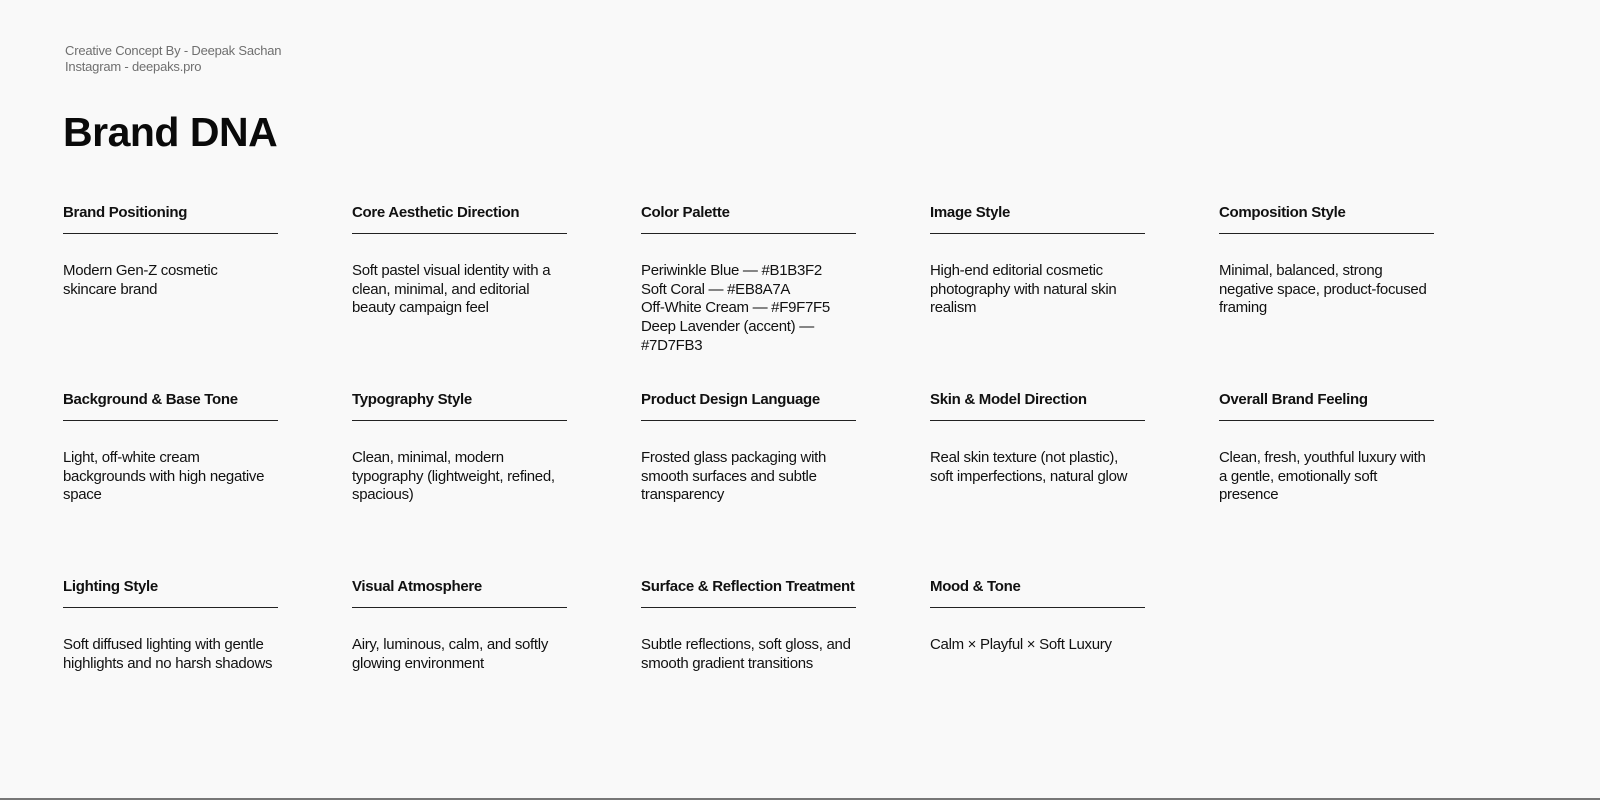 The image size is (1600, 800). Describe the element at coordinates (1282, 212) in the screenshot. I see `card-heading: Composition Style` at that location.